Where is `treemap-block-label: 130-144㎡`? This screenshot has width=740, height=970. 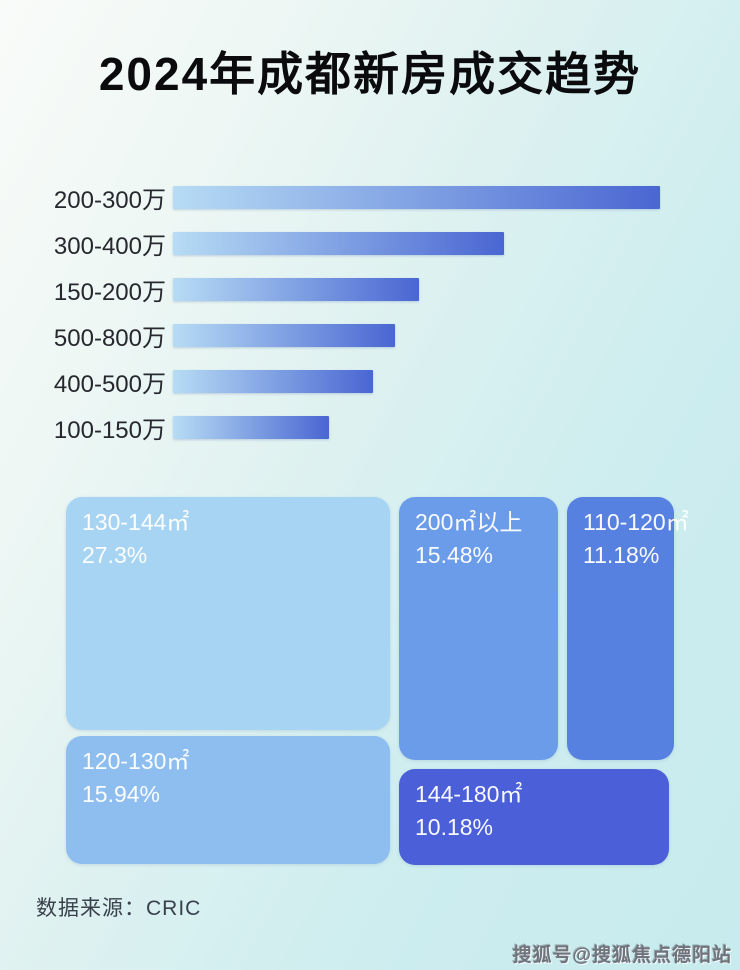
treemap-block-label: 130-144㎡ is located at coordinates (136, 522).